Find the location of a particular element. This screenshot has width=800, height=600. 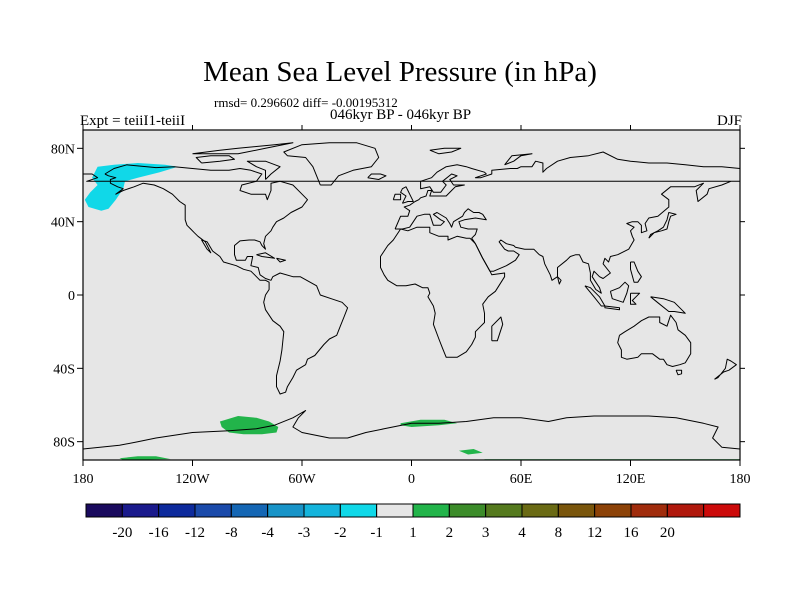

period-label: 046kyr BP - 046kyr BP is located at coordinates (401, 115).